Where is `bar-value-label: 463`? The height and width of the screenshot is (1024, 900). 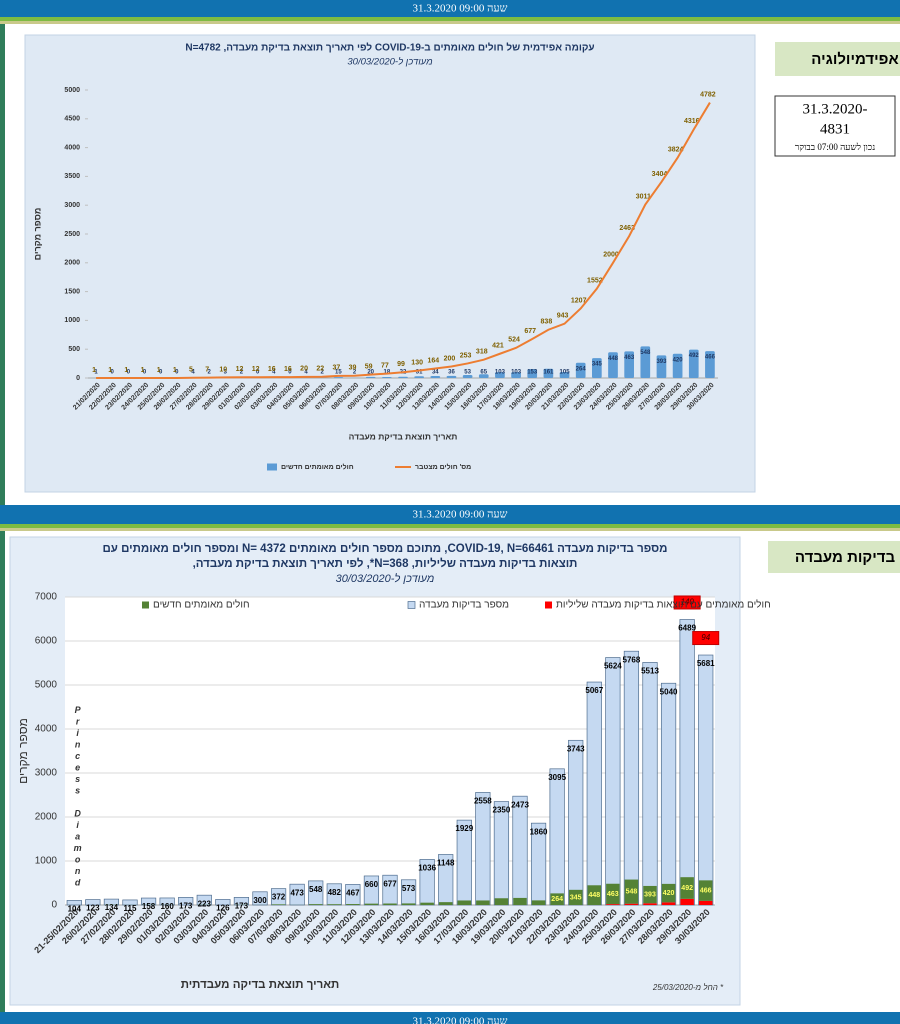
bar-value-label: 463 is located at coordinates (629, 358).